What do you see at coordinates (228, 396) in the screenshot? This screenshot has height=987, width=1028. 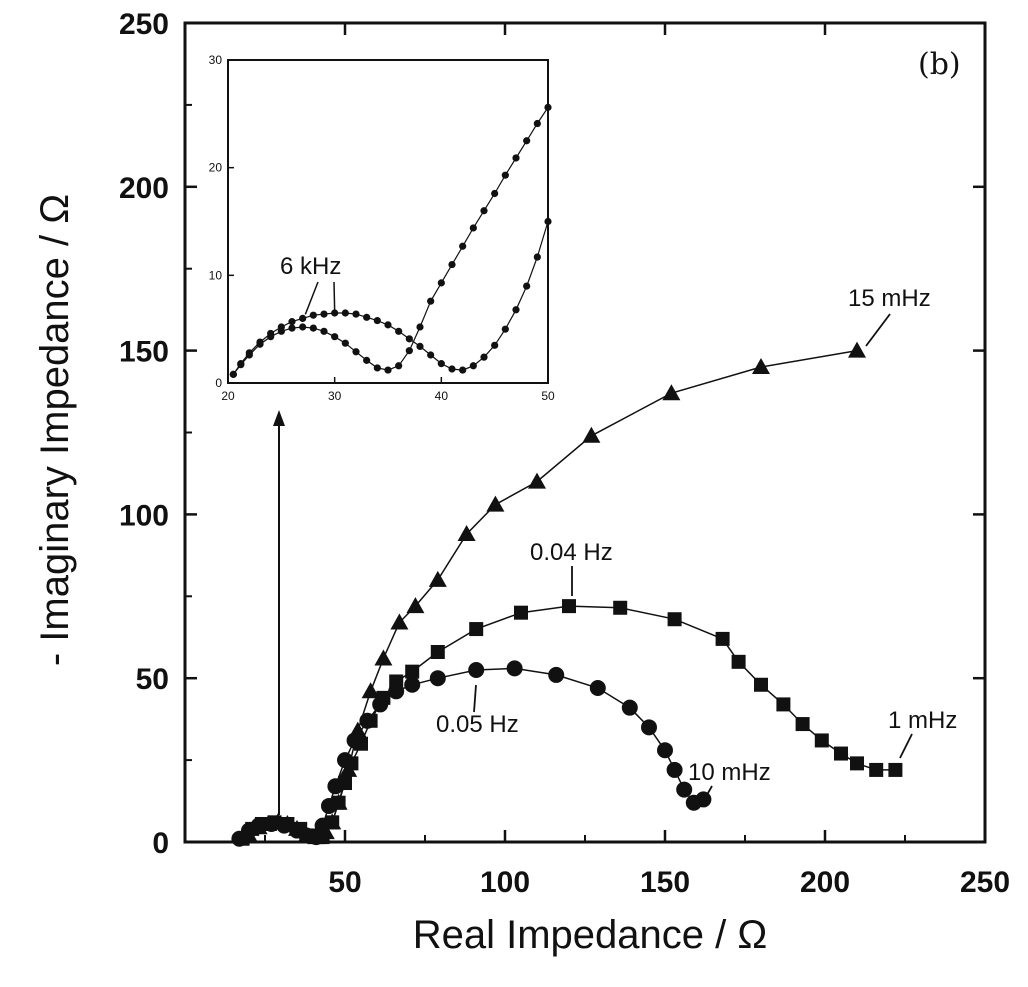 I see `inset-x-tick-label: 20` at bounding box center [228, 396].